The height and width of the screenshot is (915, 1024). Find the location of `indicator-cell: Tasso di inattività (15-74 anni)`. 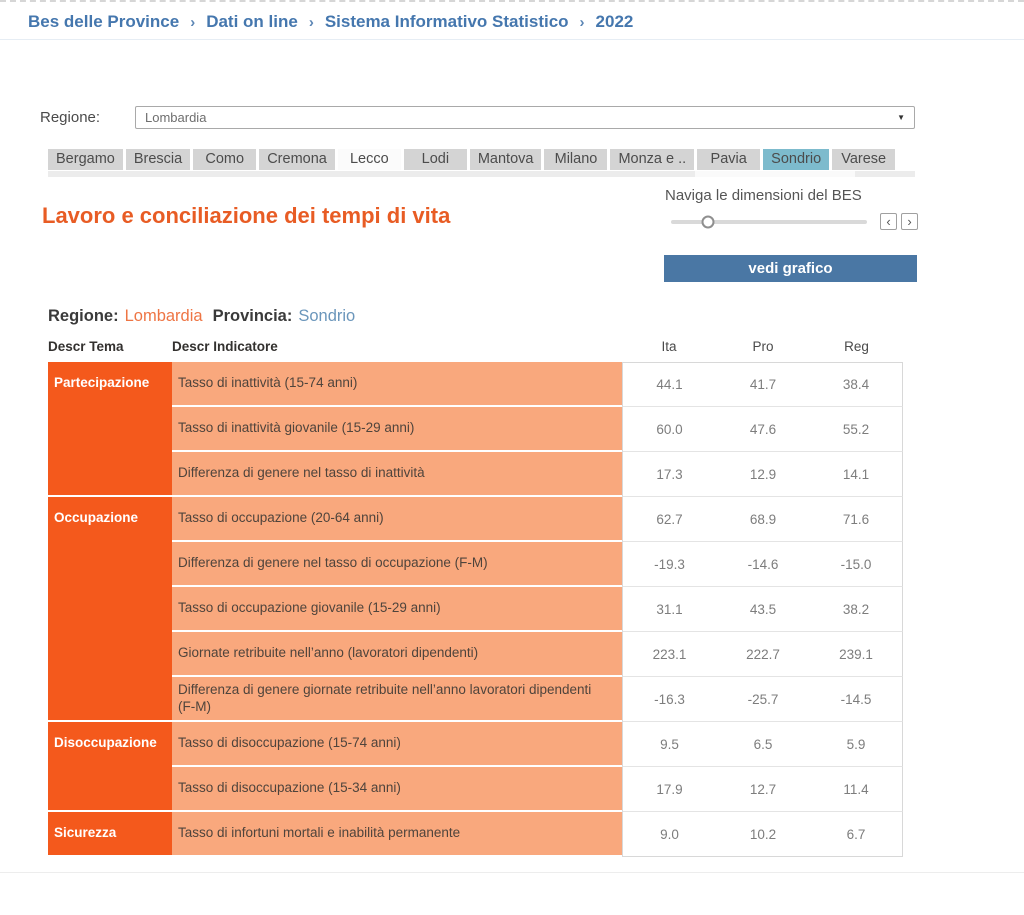

indicator-cell: Tasso di inattività (15-74 anni) is located at coordinates (397, 384).